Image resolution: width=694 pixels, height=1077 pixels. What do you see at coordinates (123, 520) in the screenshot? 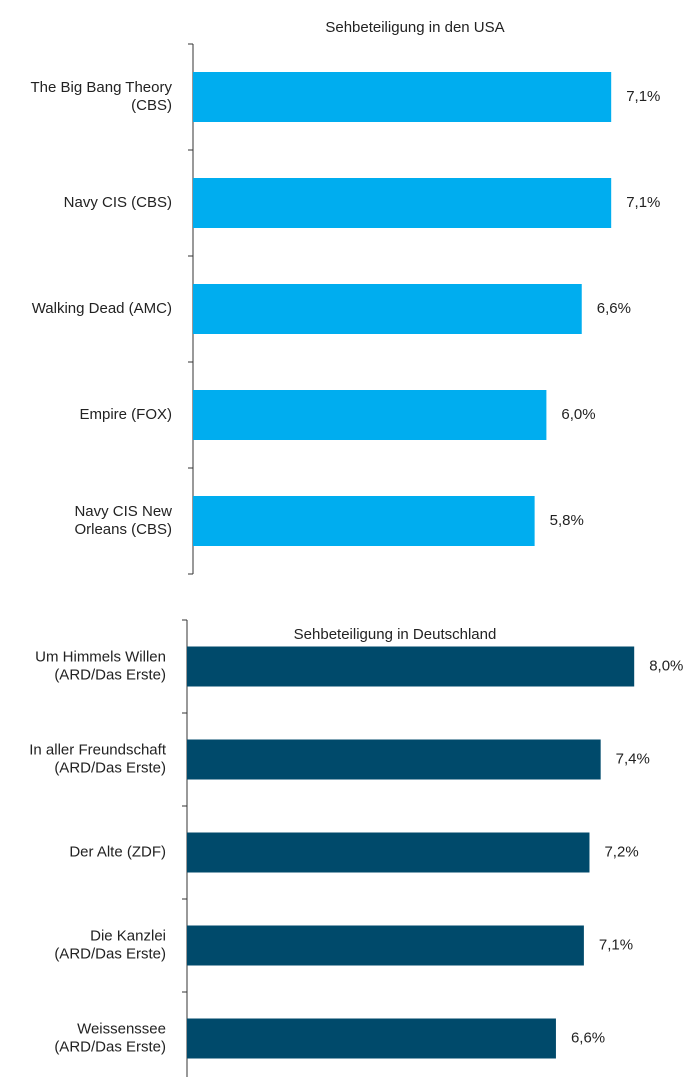
I see `category-label: Navy CIS New Orleans (CBS)` at bounding box center [123, 520].